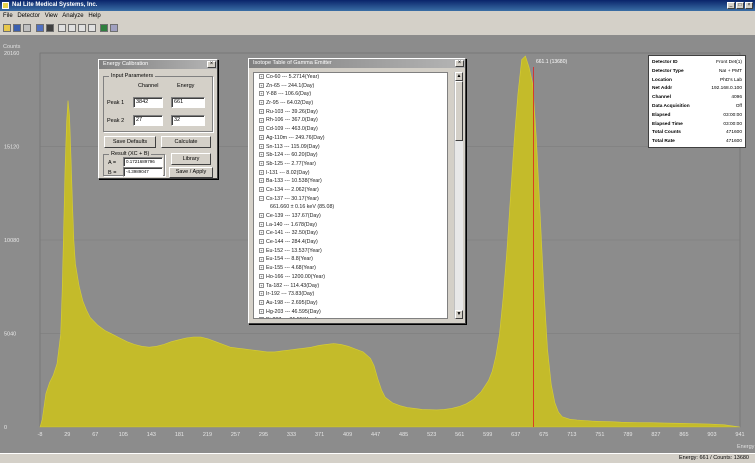 This screenshot has height=463, width=755. What do you see at coordinates (143, 162) in the screenshot?
I see `a-value-field: 0.1721689796` at bounding box center [143, 162].